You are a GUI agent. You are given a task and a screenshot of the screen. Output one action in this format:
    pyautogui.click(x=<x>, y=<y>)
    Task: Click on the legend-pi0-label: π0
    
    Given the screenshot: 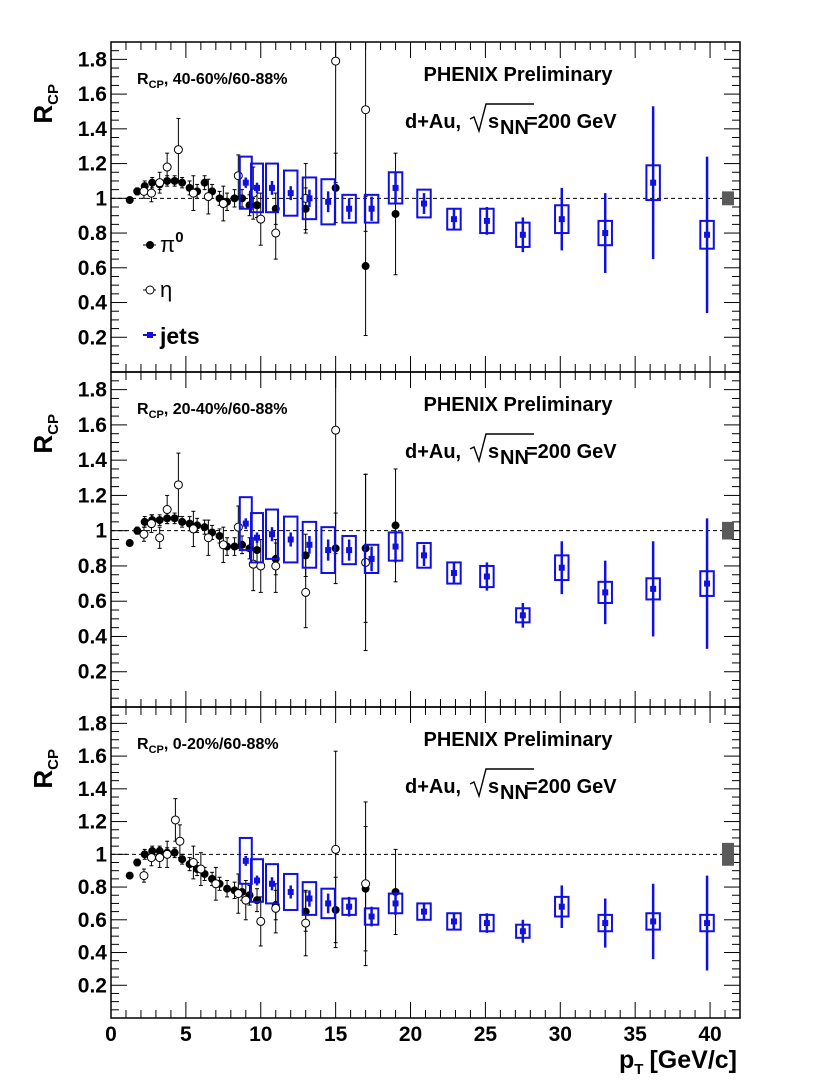 What is the action you would take?
    pyautogui.click(x=172, y=243)
    